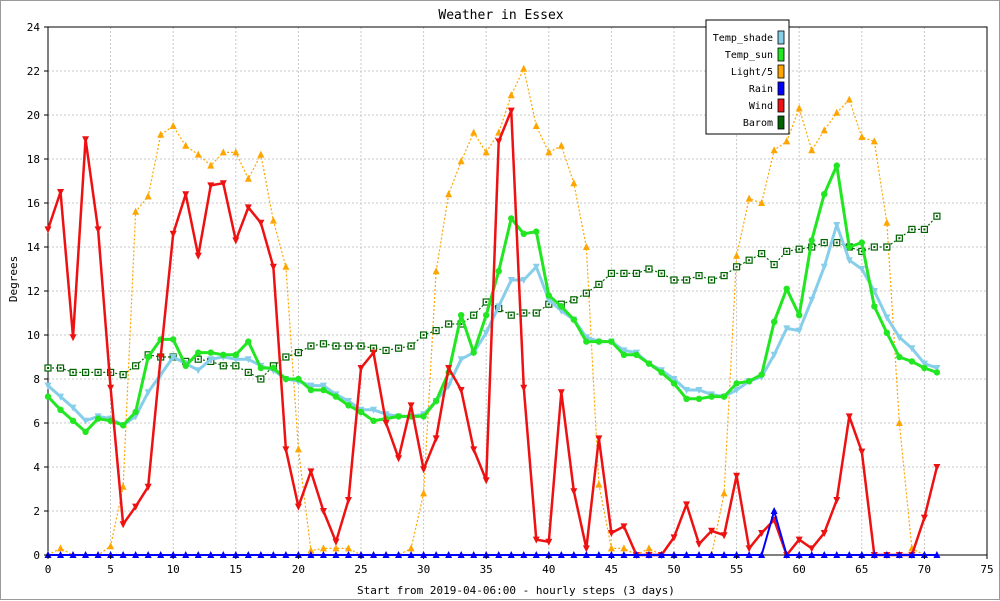 The image size is (1000, 601). What do you see at coordinates (924, 569) in the screenshot?
I see `x-tick-label: 70` at bounding box center [924, 569].